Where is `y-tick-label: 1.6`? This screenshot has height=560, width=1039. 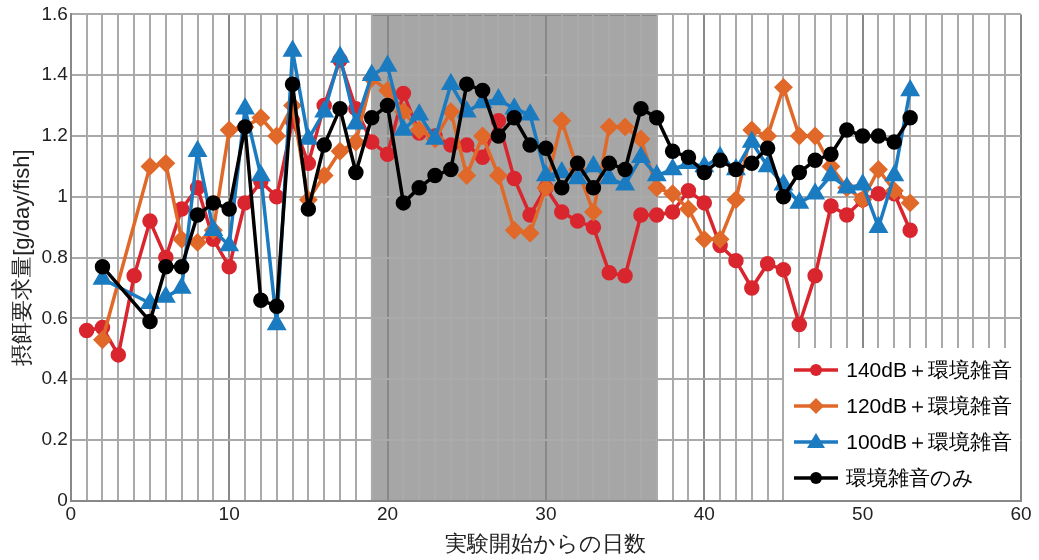 y-tick-label: 1.6 is located at coordinates (54, 13).